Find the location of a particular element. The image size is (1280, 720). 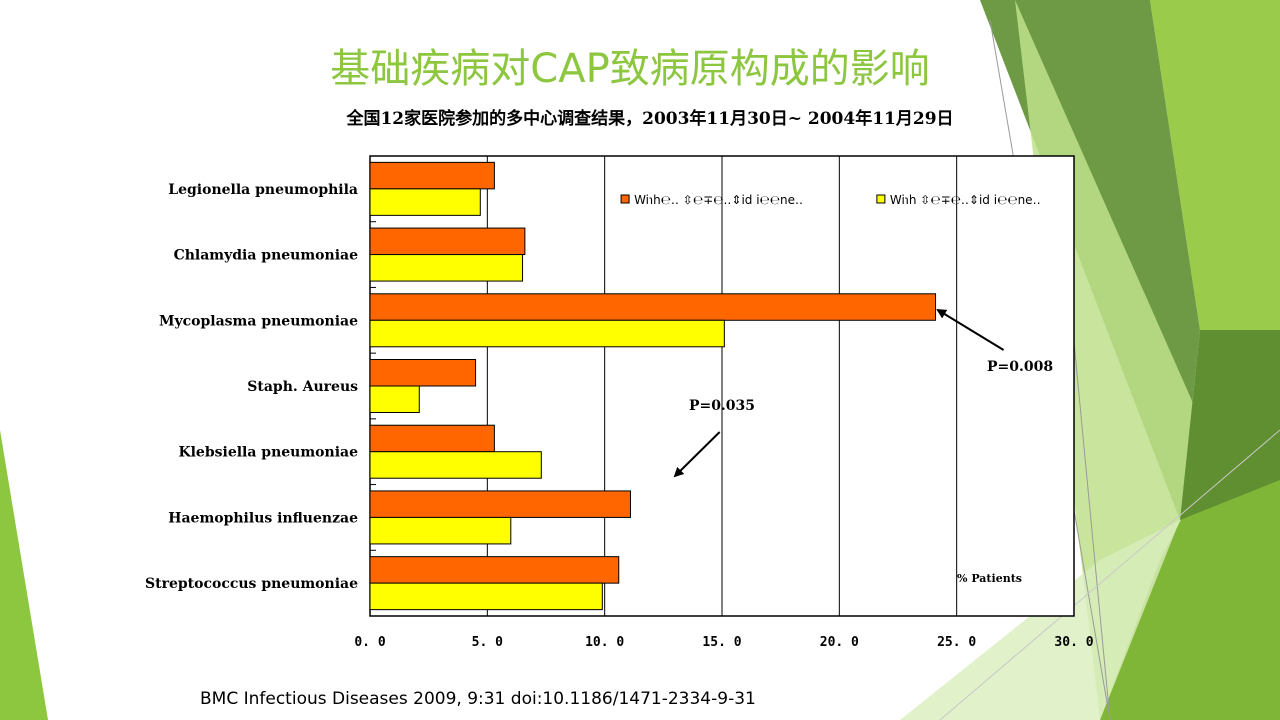

x-tick-label: 30. 0 is located at coordinates (1073, 642).